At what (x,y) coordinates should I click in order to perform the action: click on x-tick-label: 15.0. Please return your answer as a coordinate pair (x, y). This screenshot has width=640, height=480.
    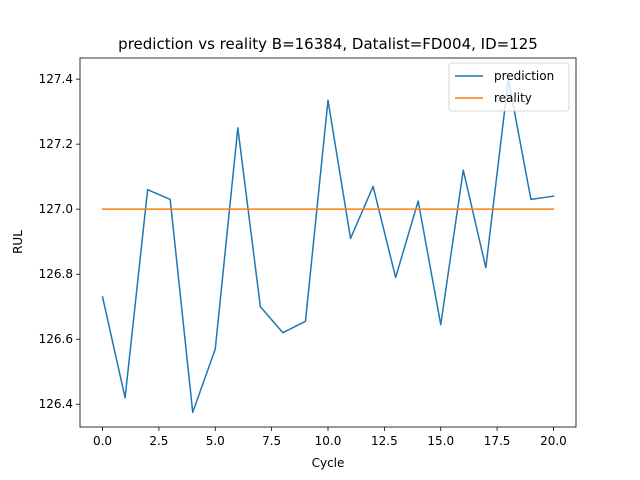
    Looking at the image, I should click on (440, 441).